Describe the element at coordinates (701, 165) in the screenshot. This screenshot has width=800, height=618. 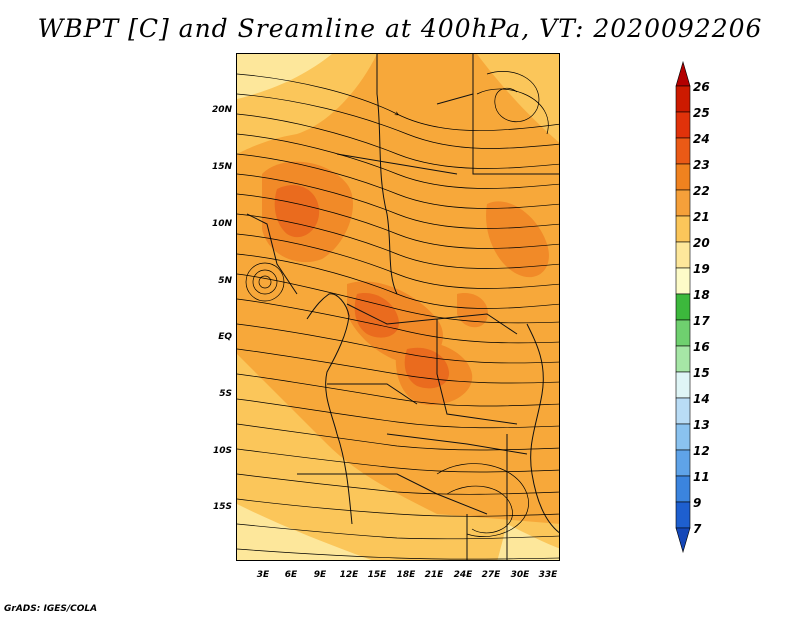
I see `colorbar-label: 23` at that location.